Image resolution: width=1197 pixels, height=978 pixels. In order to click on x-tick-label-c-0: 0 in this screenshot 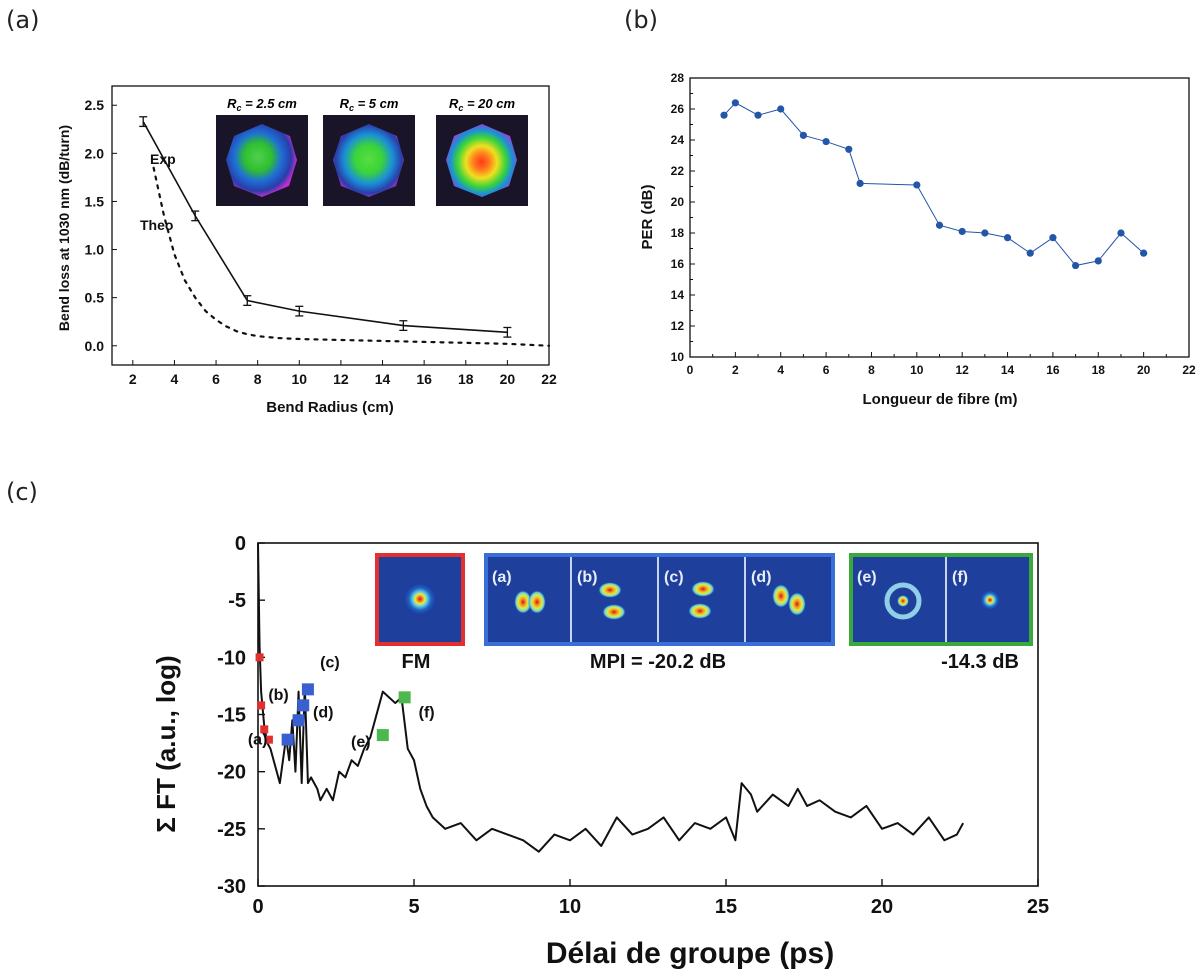, I will do `click(257, 907)`.